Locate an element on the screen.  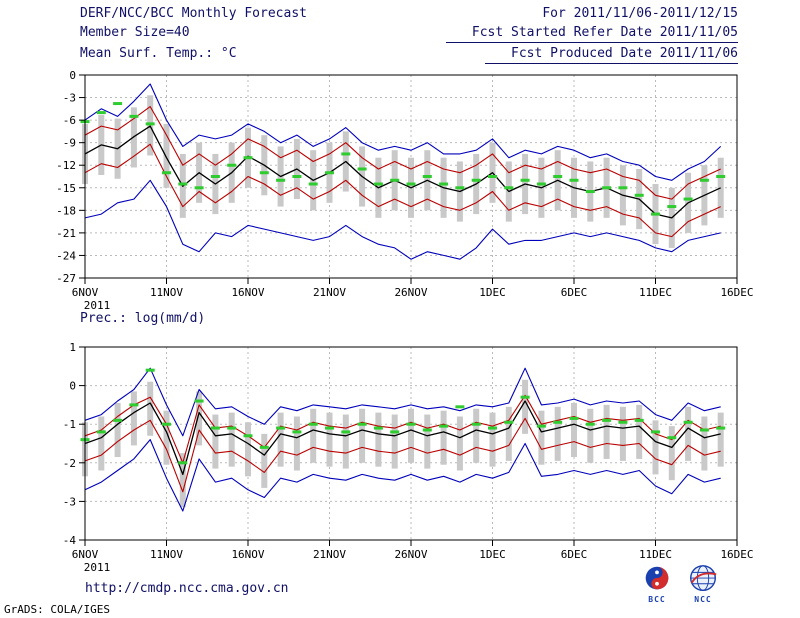
page-title: DERF/NCC/BCC Monthly Forecast is located at coordinates (193, 13).